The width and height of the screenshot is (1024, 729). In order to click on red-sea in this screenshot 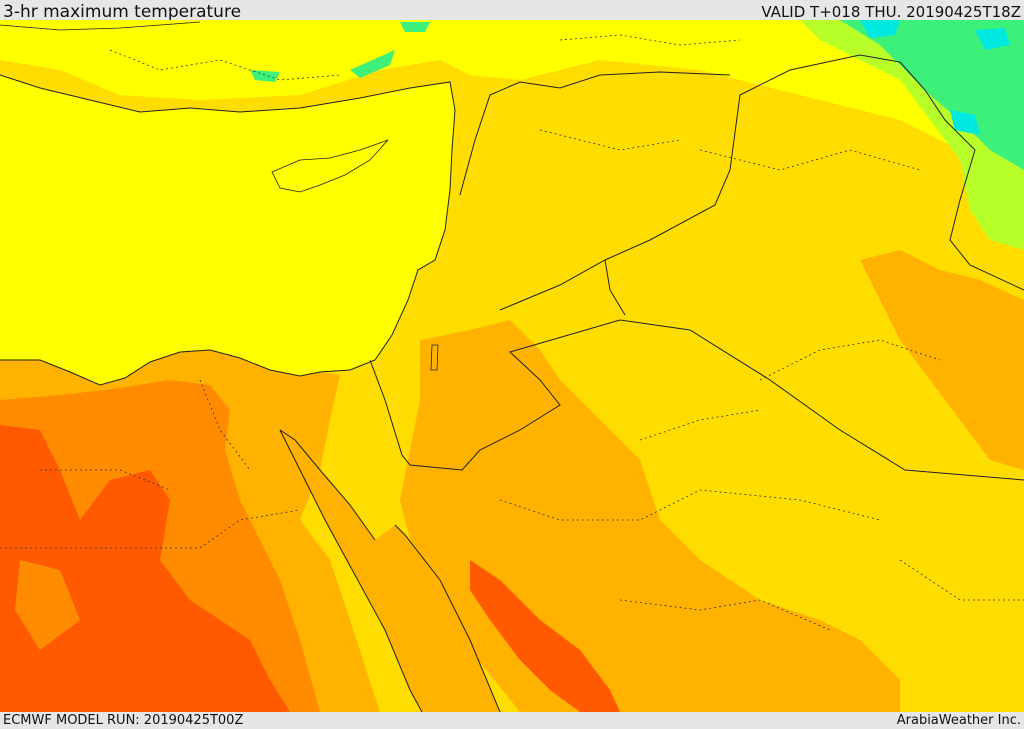, I will do `click(390, 571)`.